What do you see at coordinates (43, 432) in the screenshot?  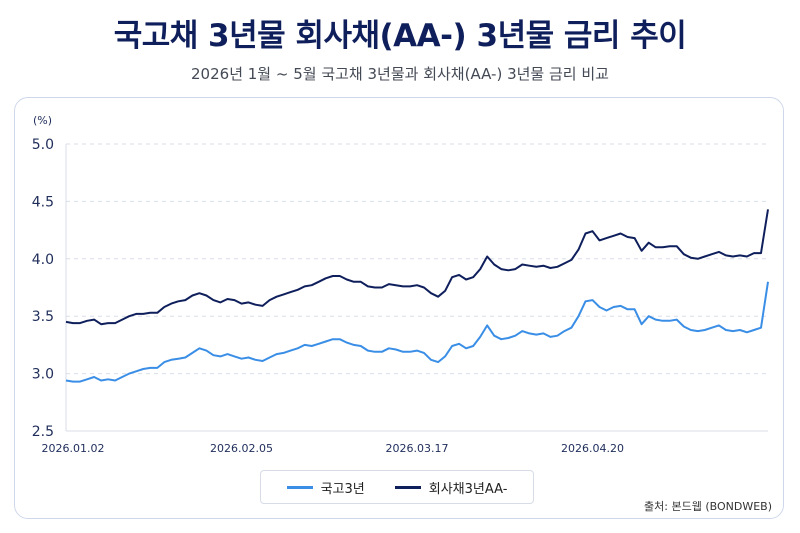 I see `y-tick-label: 2.5` at bounding box center [43, 432].